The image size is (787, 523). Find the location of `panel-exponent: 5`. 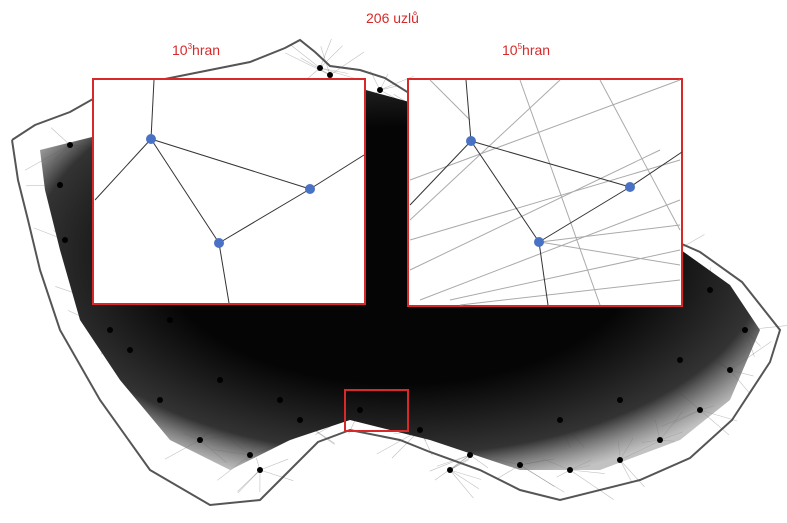

panel-exponent: 5 is located at coordinates (520, 46).